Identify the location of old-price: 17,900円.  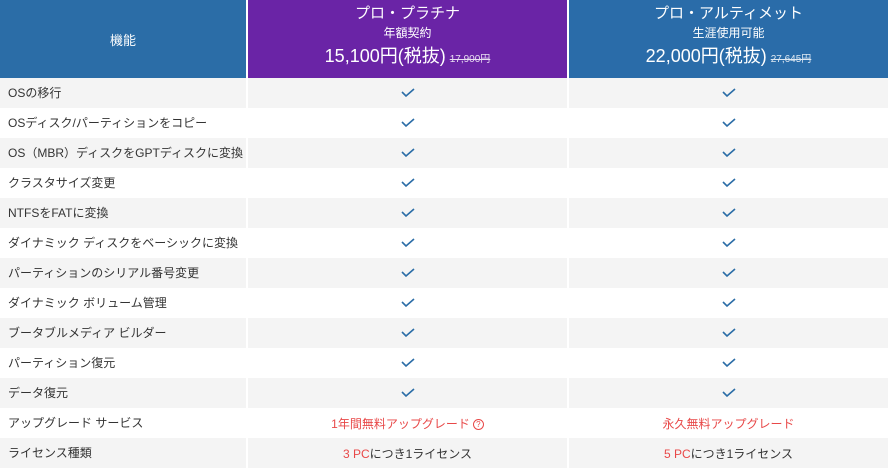
(470, 59).